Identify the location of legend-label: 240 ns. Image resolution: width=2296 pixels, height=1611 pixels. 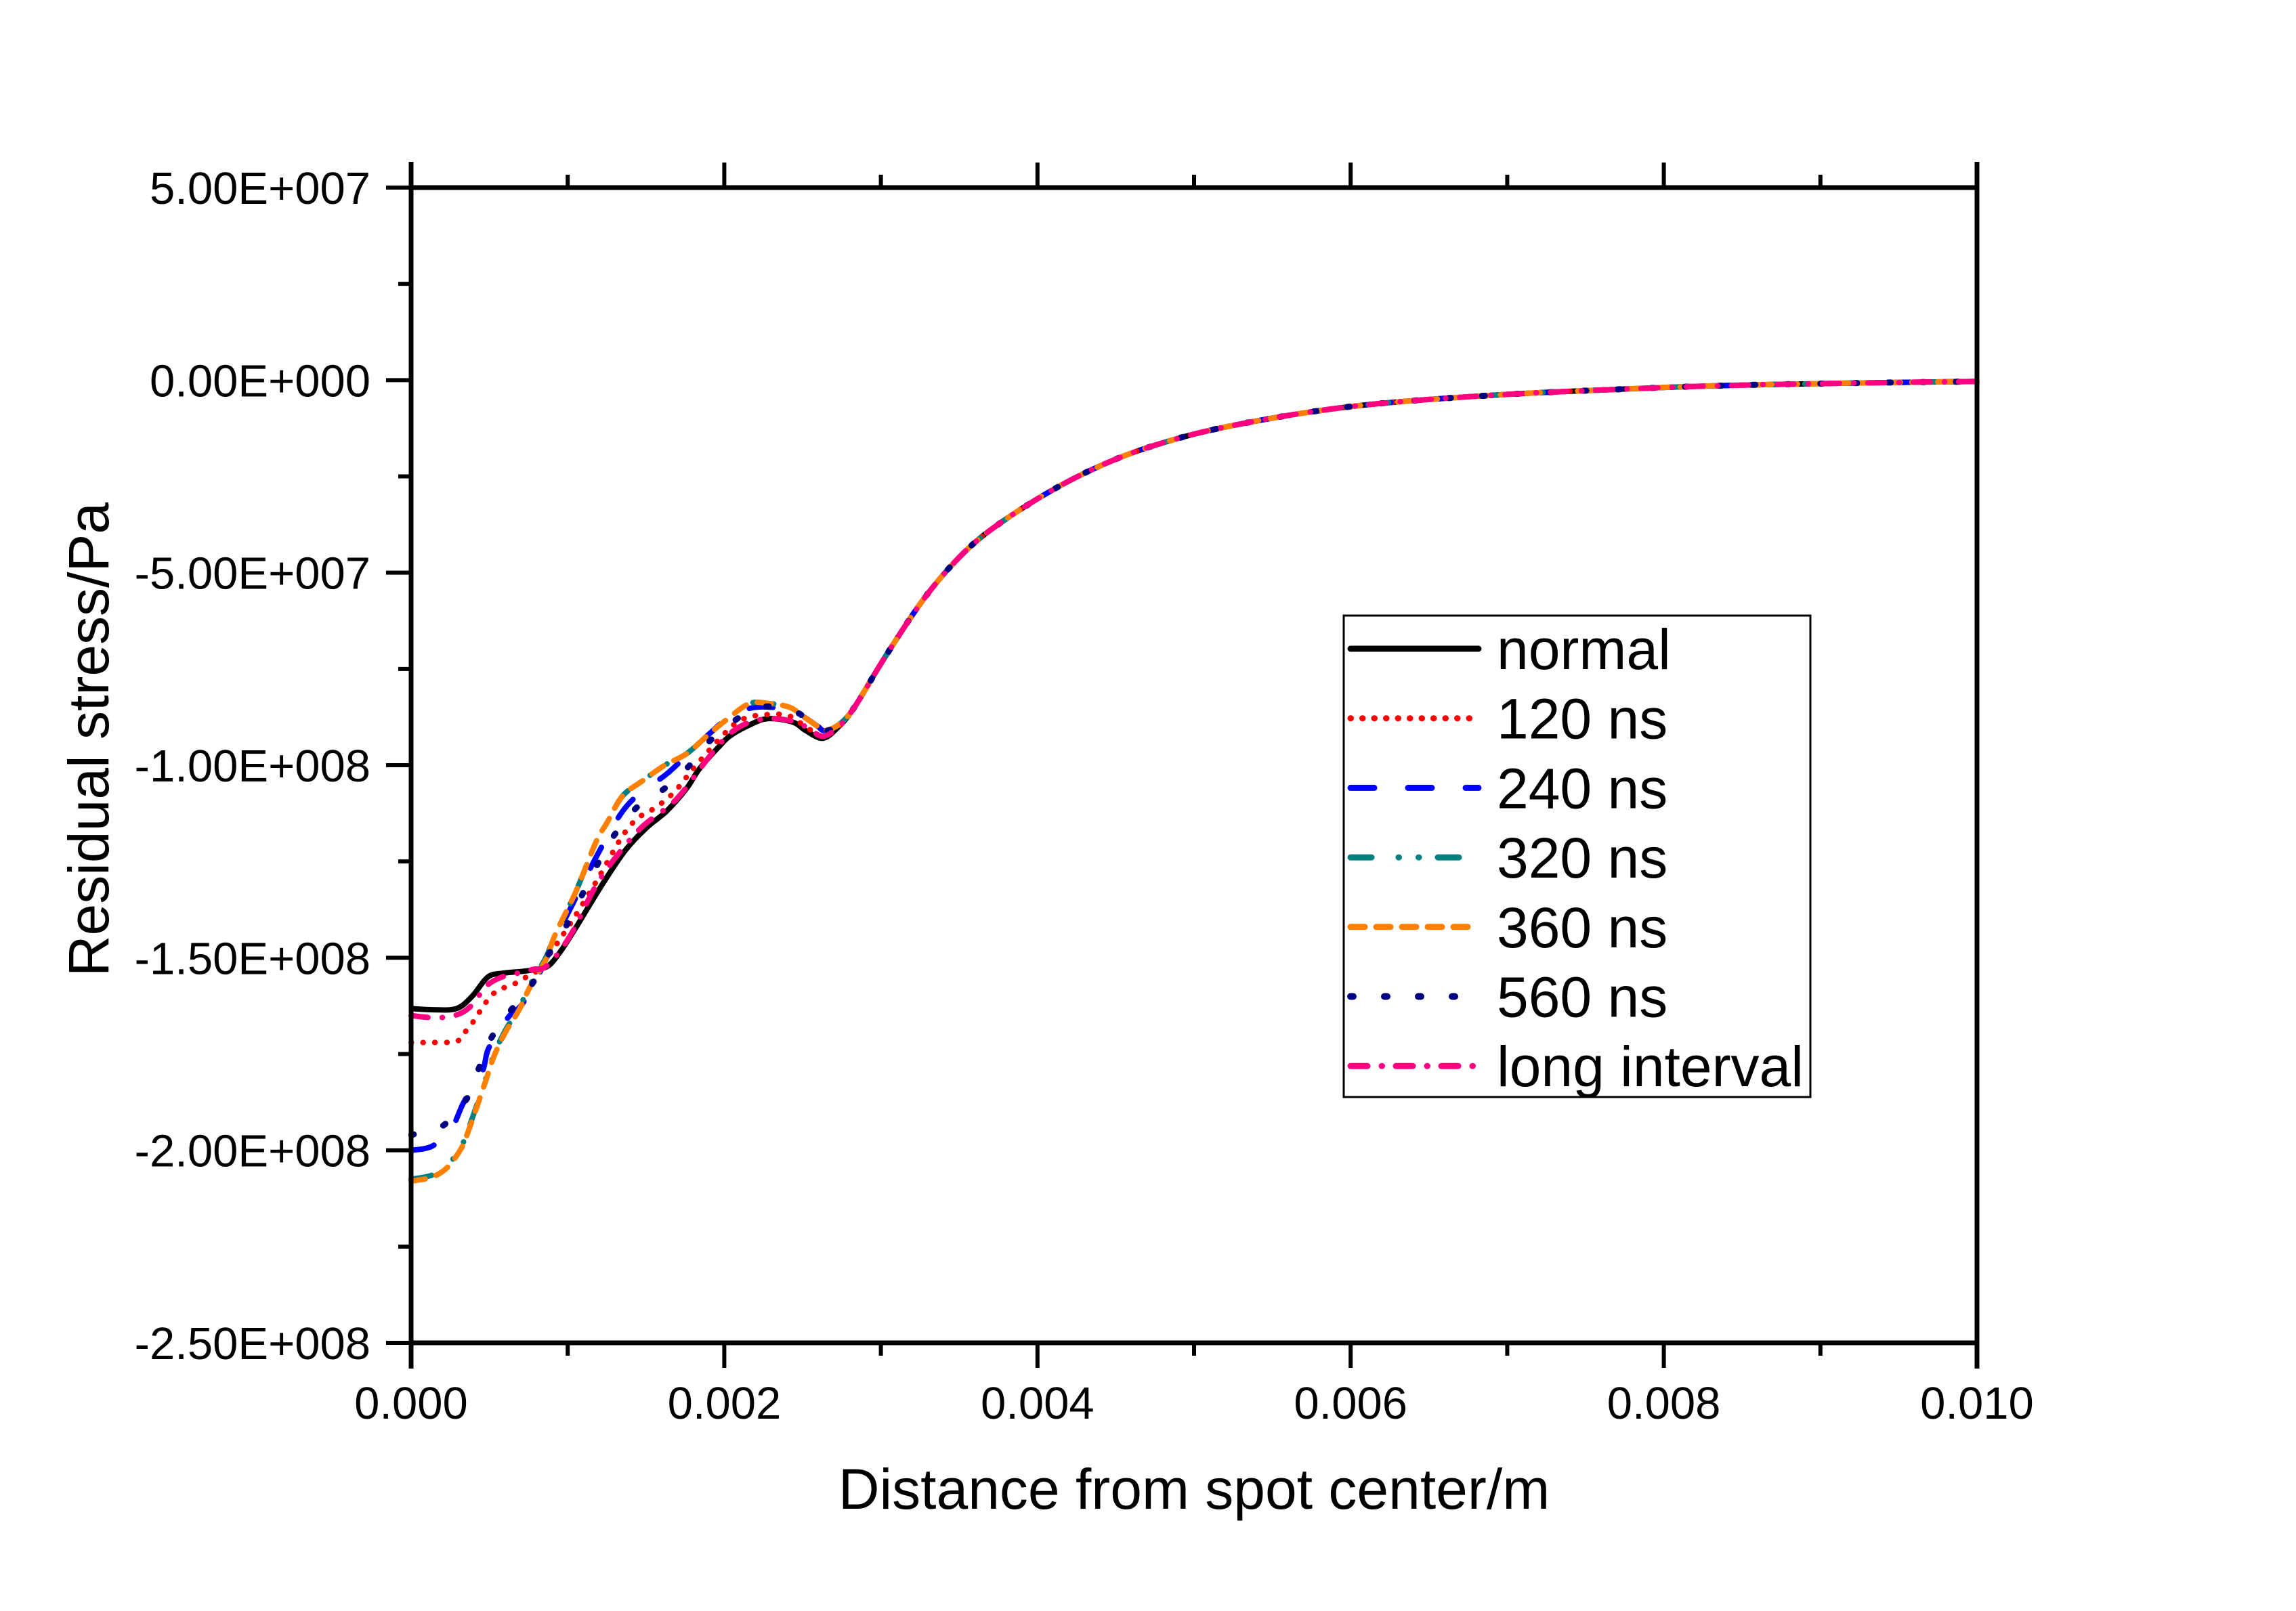
(1582, 788).